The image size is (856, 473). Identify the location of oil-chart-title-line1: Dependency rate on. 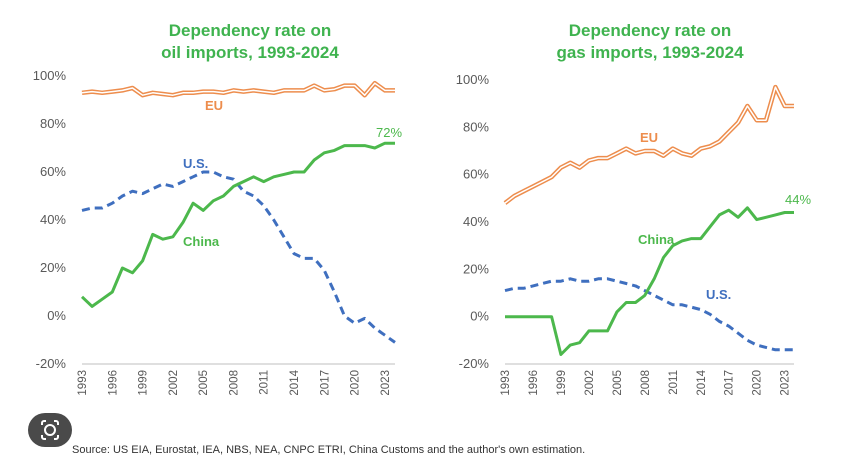
(250, 30).